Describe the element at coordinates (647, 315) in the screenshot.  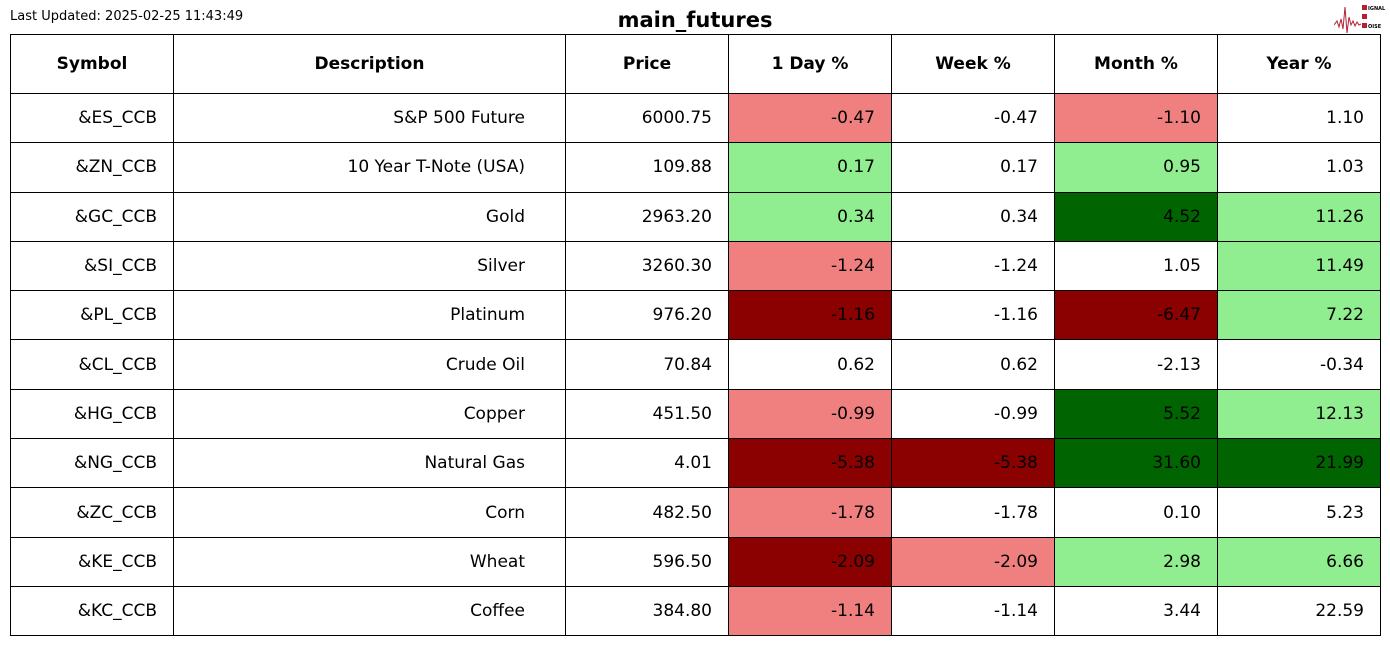
I see `table-cell: 976.20` at that location.